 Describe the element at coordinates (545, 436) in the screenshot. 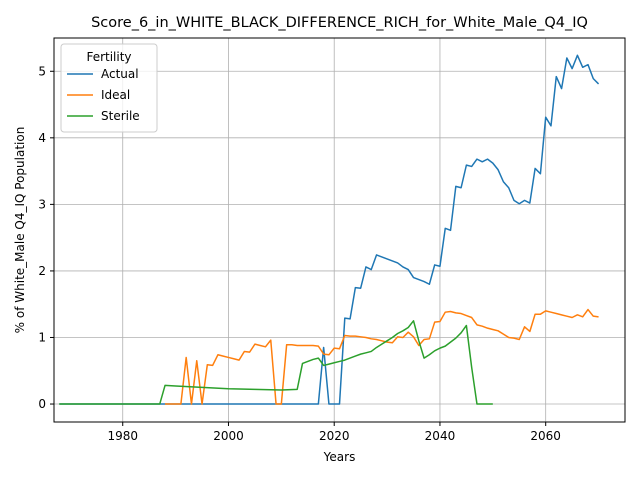

I see `x-tick-label: 2060` at that location.